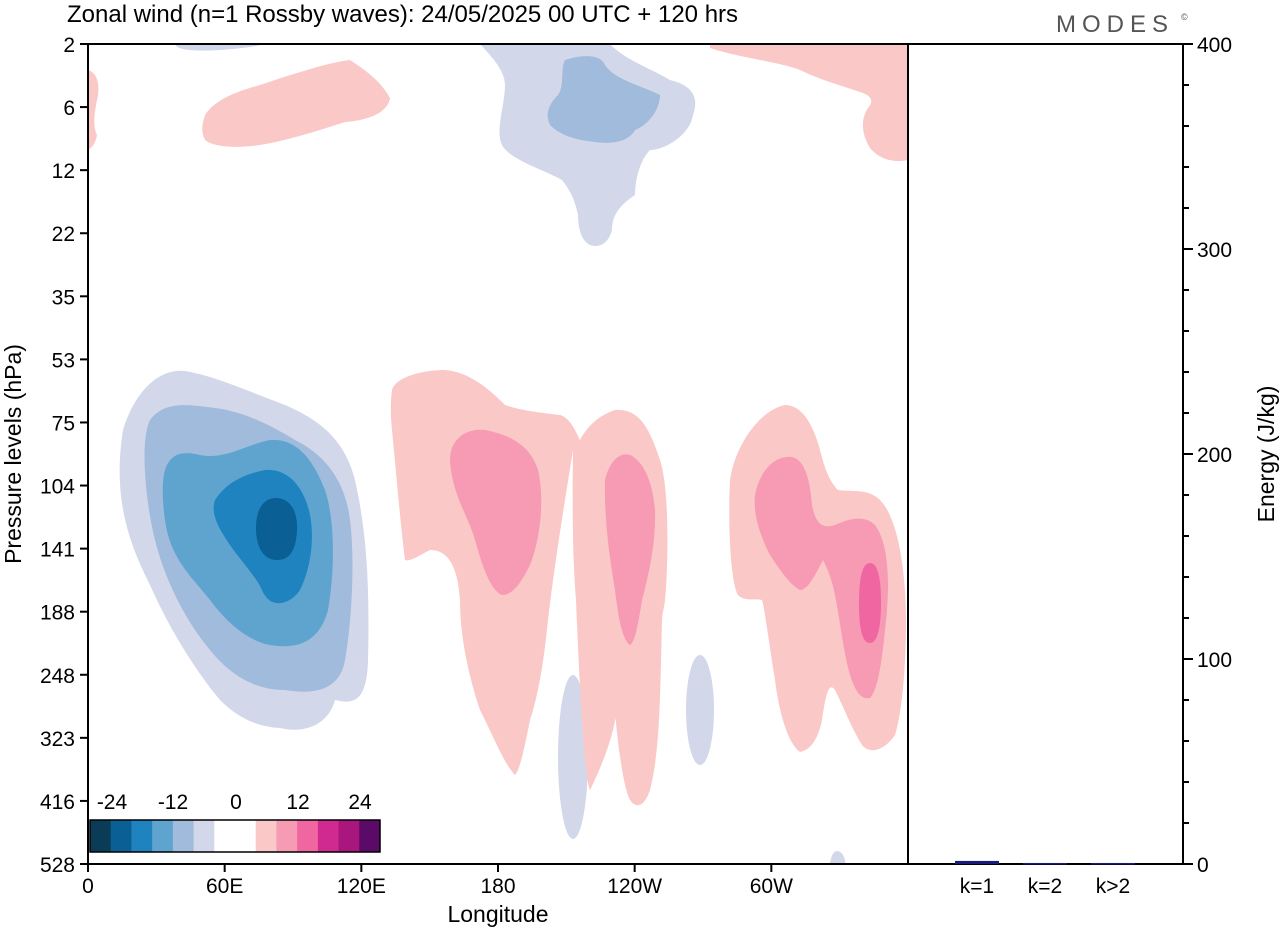 This screenshot has width=1280, height=930. Describe the element at coordinates (1214, 250) in the screenshot. I see `energy-tick-label: 300` at that location.